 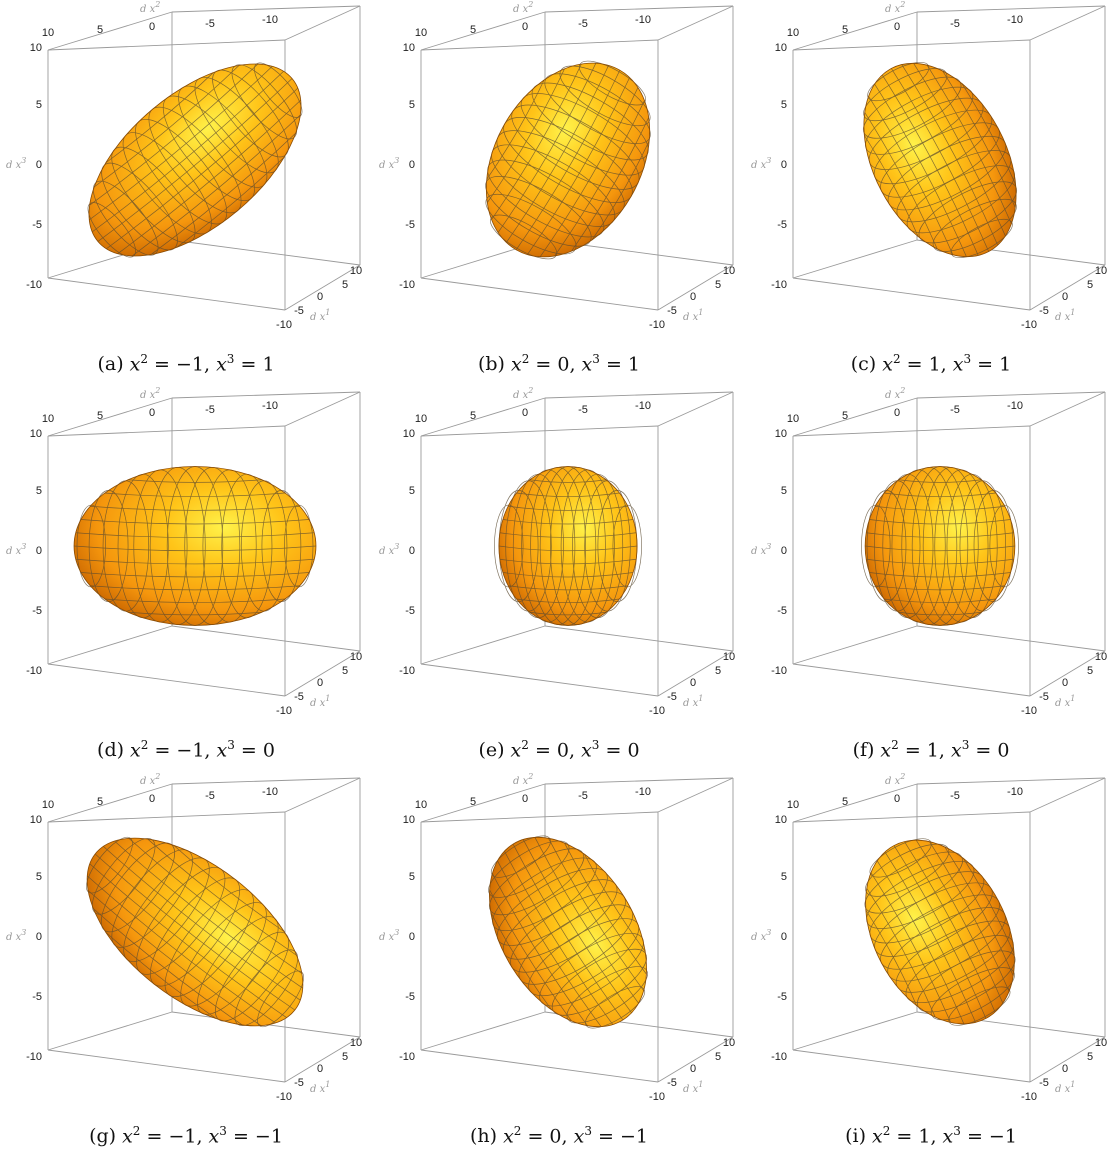 What do you see at coordinates (111, 750) in the screenshot?
I see `caption-label: (d)` at bounding box center [111, 750].